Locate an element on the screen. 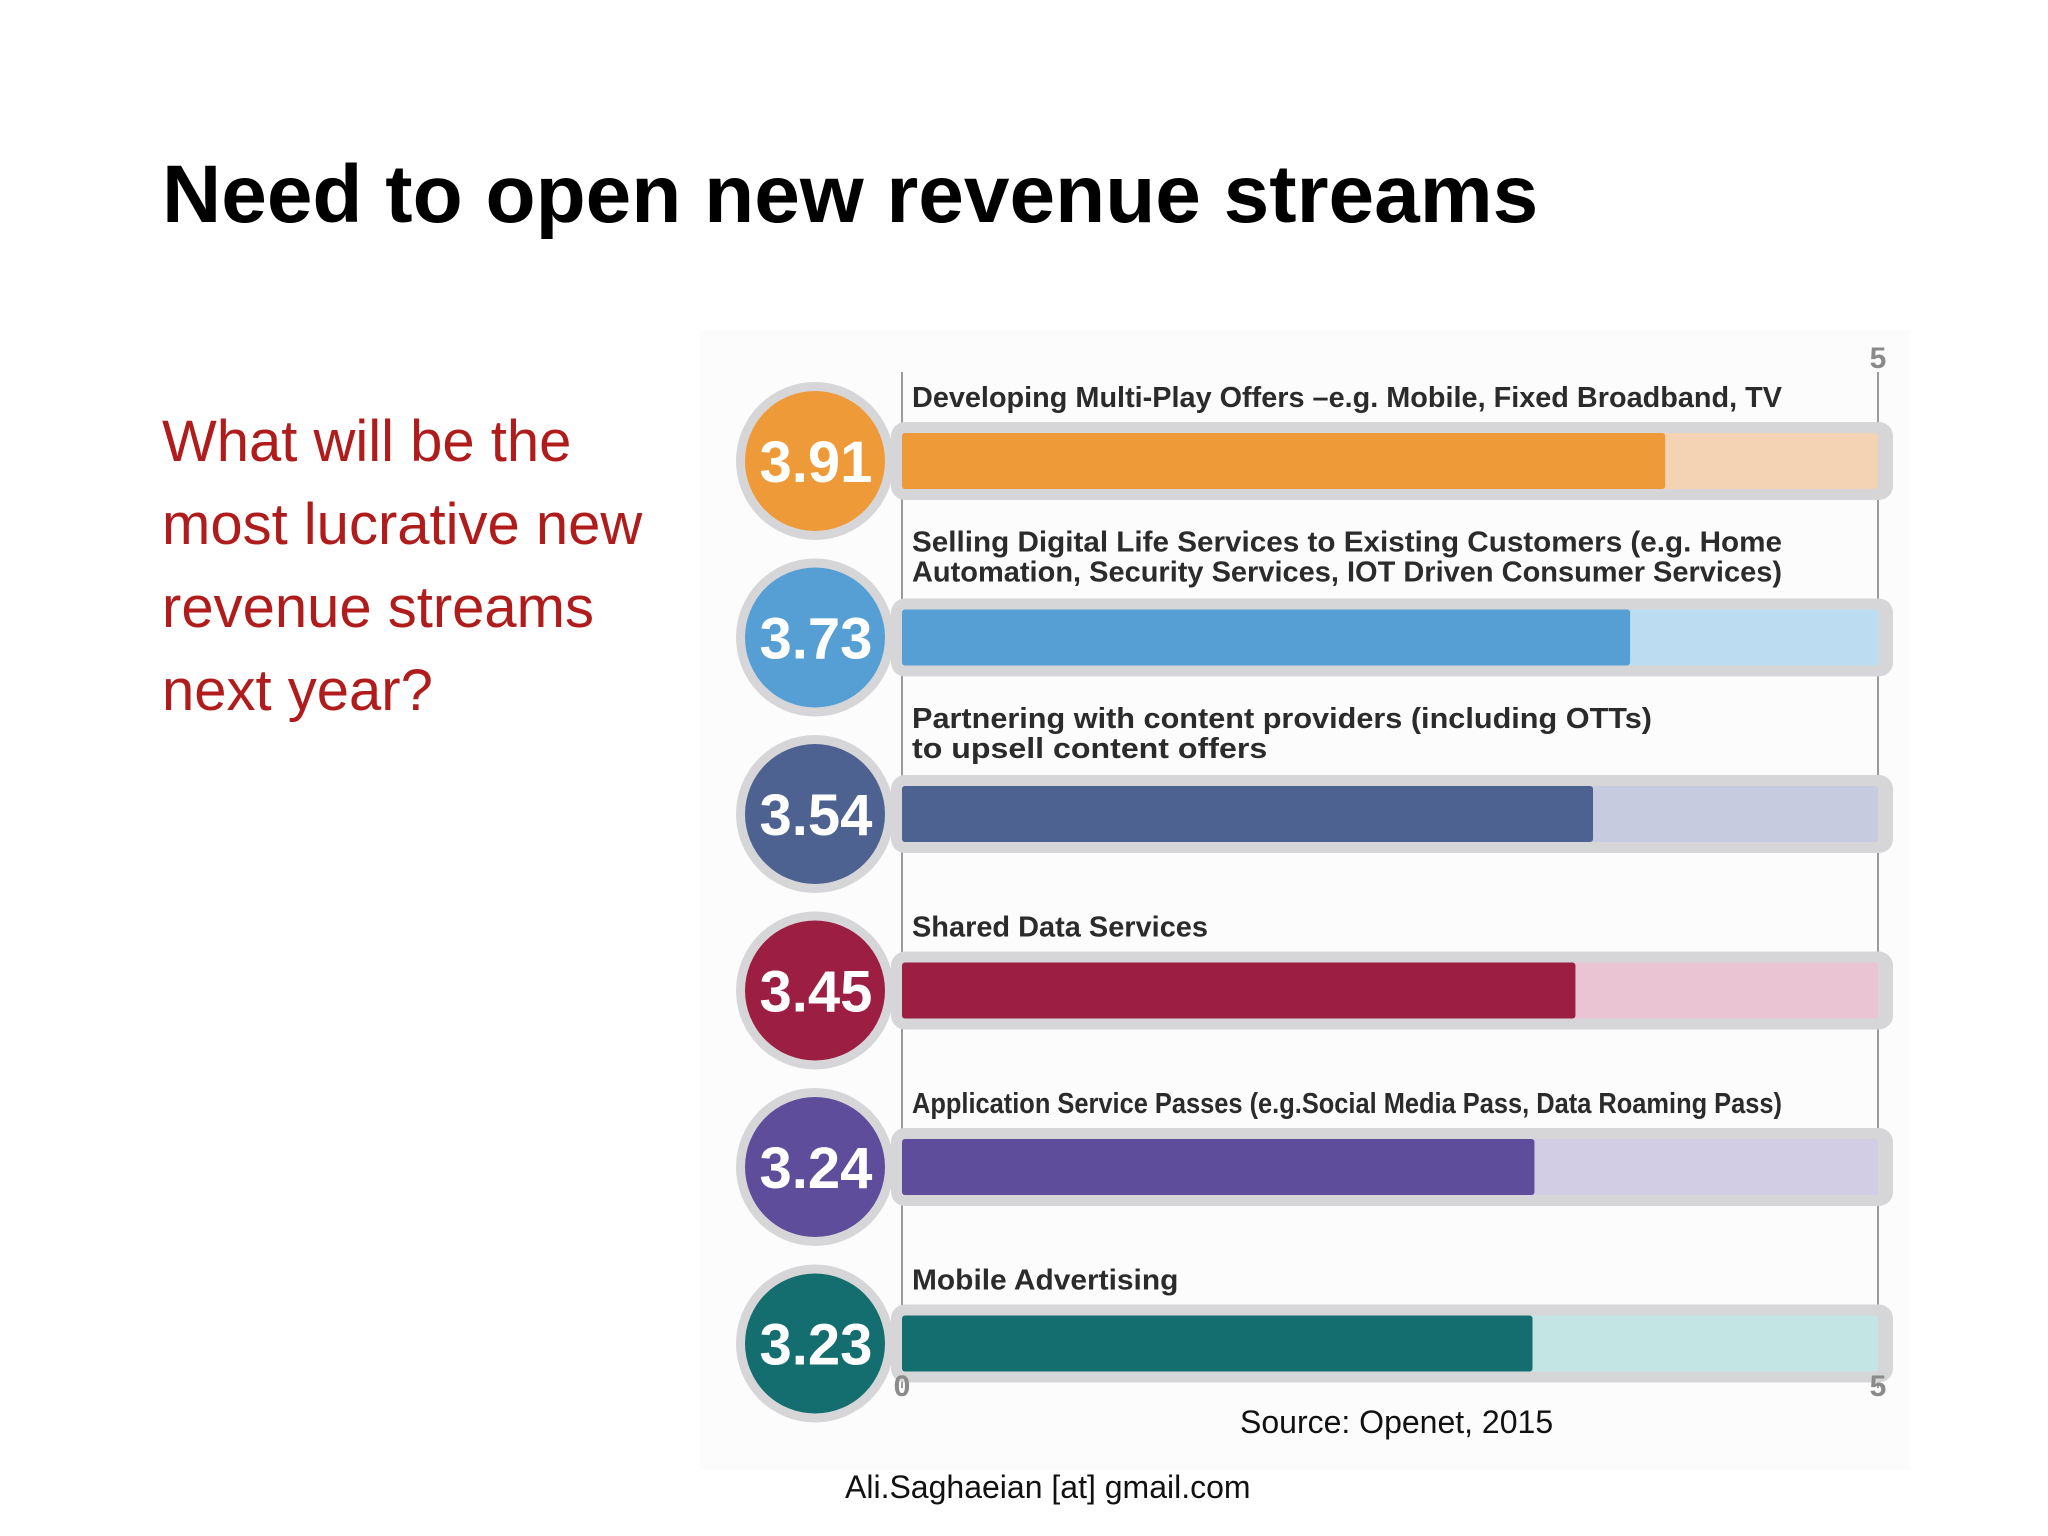  category-label: Shared Data Services is located at coordinates (1060, 928).